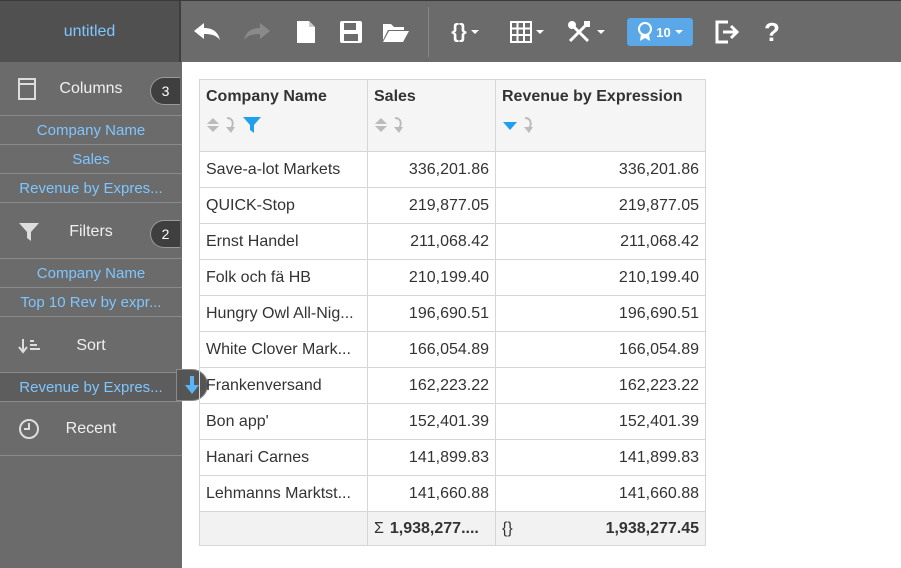 The image size is (901, 568). Describe the element at coordinates (431, 241) in the screenshot. I see `sales-cell: 211,068.42` at that location.